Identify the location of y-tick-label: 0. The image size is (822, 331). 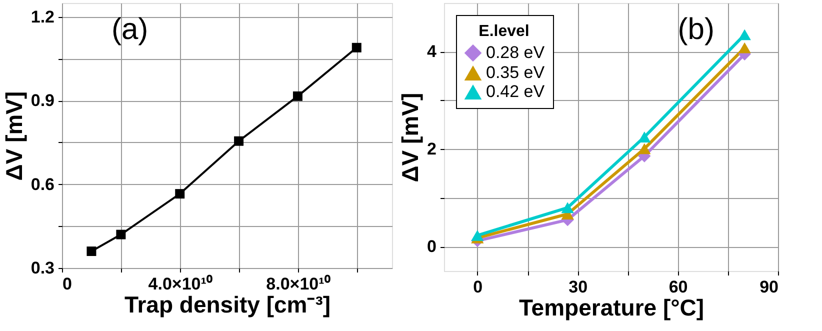
(431, 246).